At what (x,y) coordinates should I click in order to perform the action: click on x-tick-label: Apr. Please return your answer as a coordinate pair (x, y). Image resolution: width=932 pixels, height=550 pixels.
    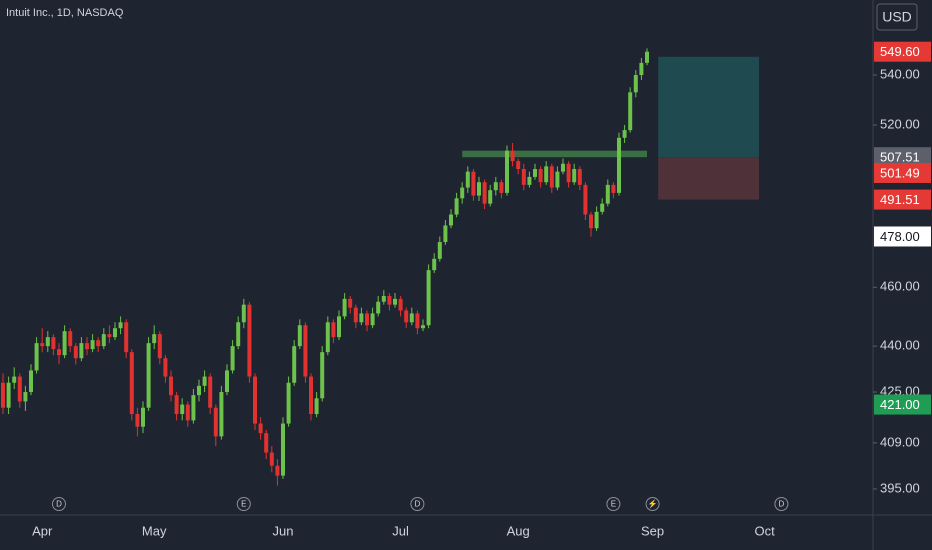
    Looking at the image, I should click on (42, 530).